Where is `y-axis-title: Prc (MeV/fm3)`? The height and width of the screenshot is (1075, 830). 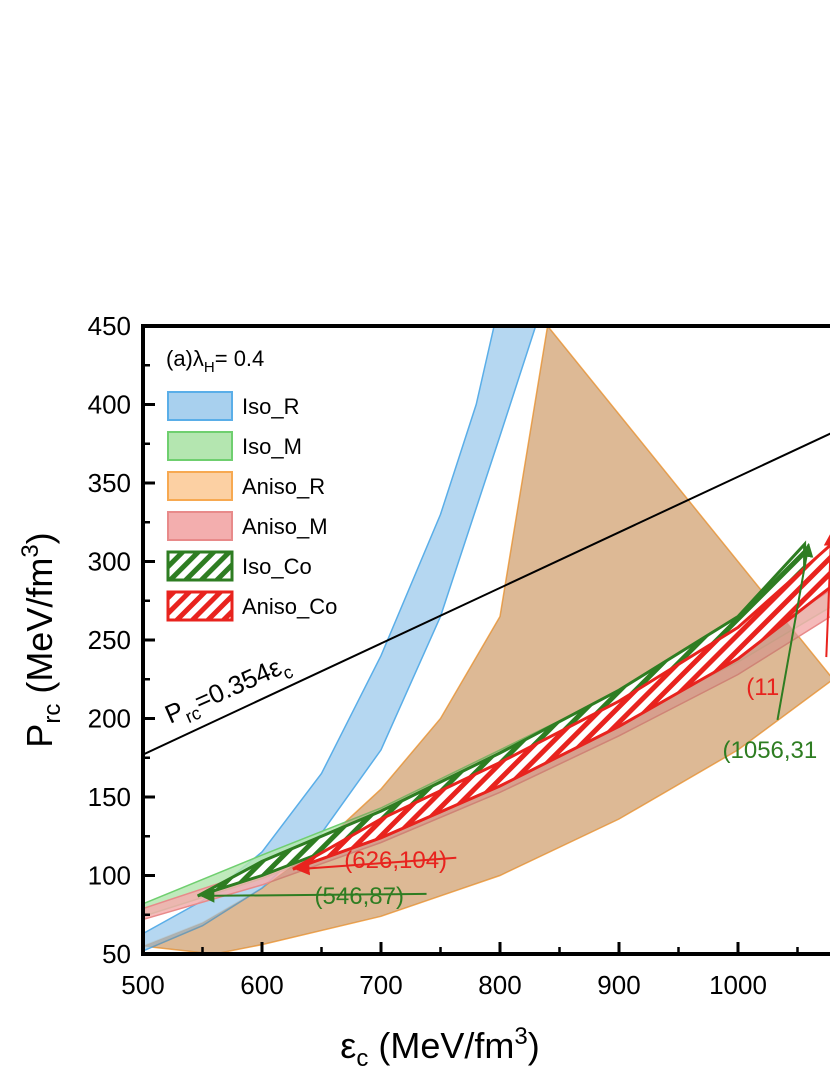
y-axis-title: Prc (MeV/fm3) is located at coordinates (41, 639).